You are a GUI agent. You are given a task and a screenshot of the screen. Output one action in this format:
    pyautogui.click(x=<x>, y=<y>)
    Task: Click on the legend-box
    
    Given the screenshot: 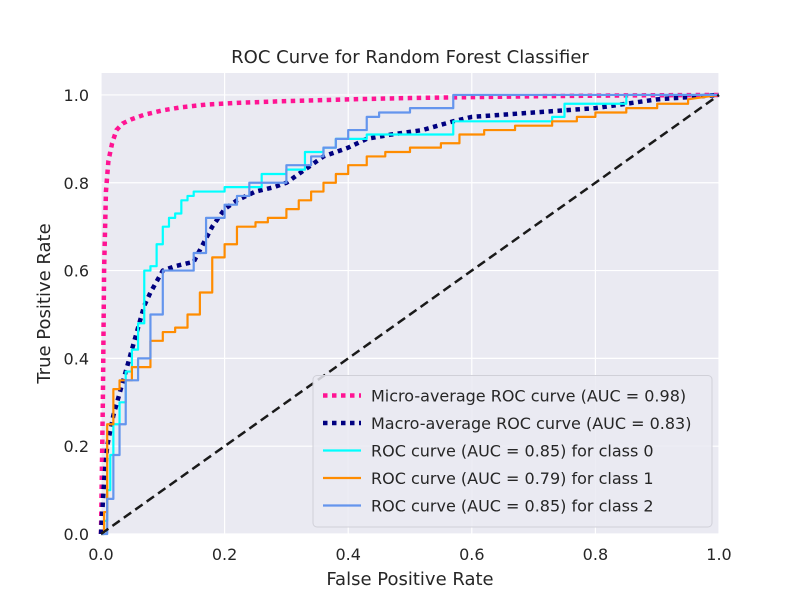 What is the action you would take?
    pyautogui.click(x=512, y=451)
    